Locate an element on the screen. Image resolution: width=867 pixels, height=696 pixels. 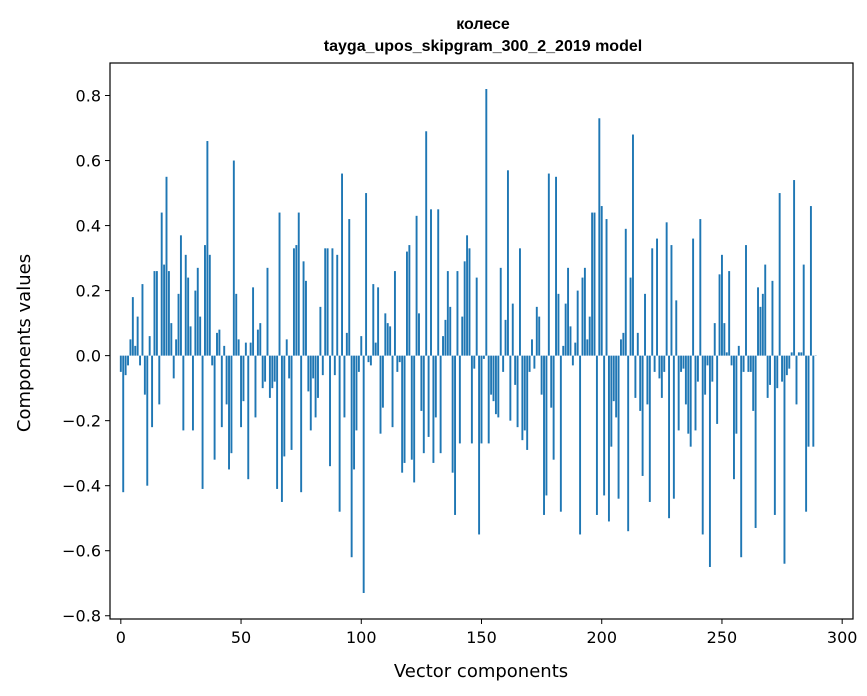
chart-title: колесе is located at coordinates (483, 24).